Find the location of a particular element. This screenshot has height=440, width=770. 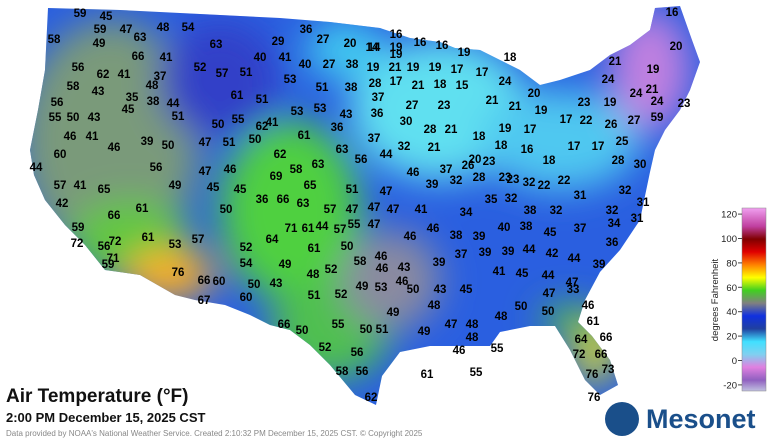

station-temp: 24 is located at coordinates (657, 102).